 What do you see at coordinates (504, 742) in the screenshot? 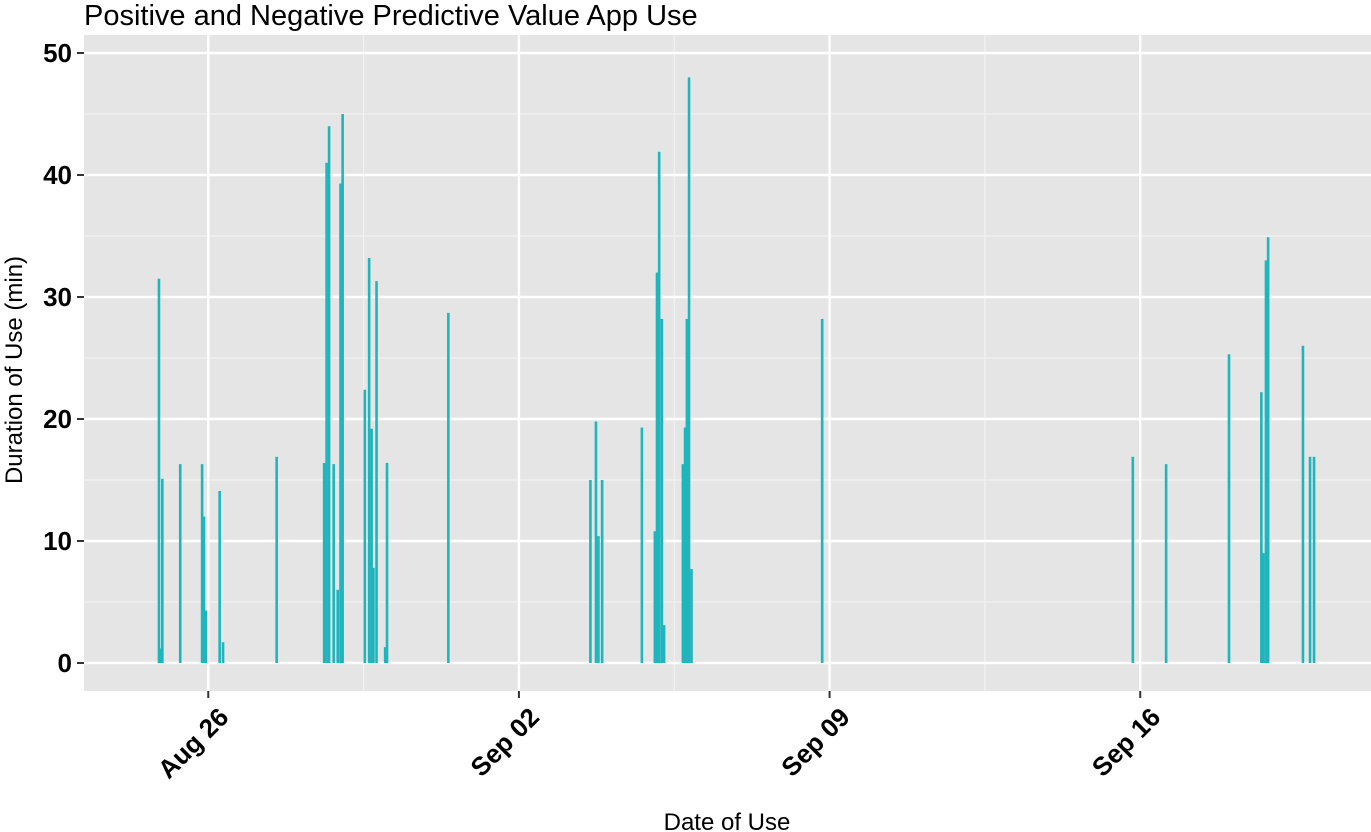
I see `x-tick-label: Sep 02` at bounding box center [504, 742].